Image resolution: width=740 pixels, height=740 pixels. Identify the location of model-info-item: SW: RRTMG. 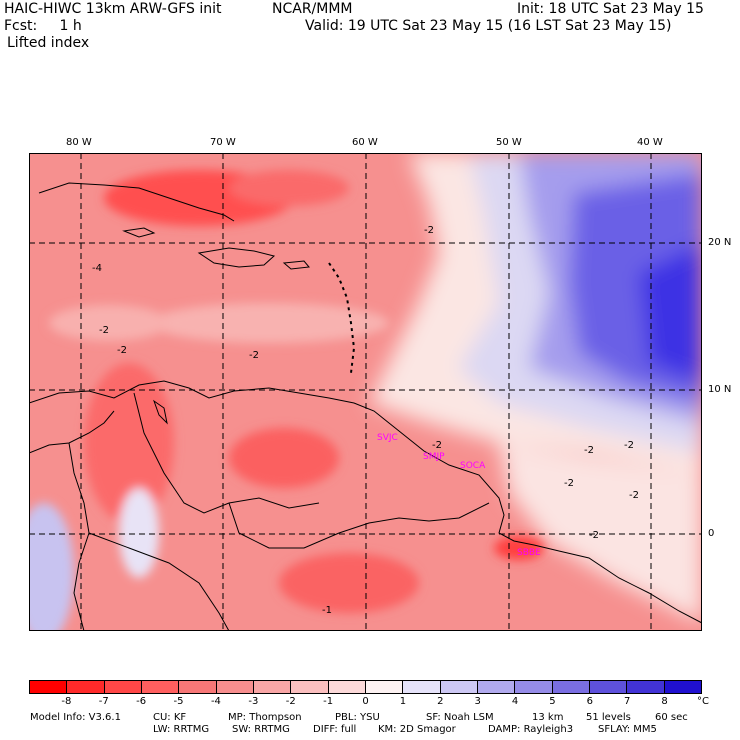
(261, 729).